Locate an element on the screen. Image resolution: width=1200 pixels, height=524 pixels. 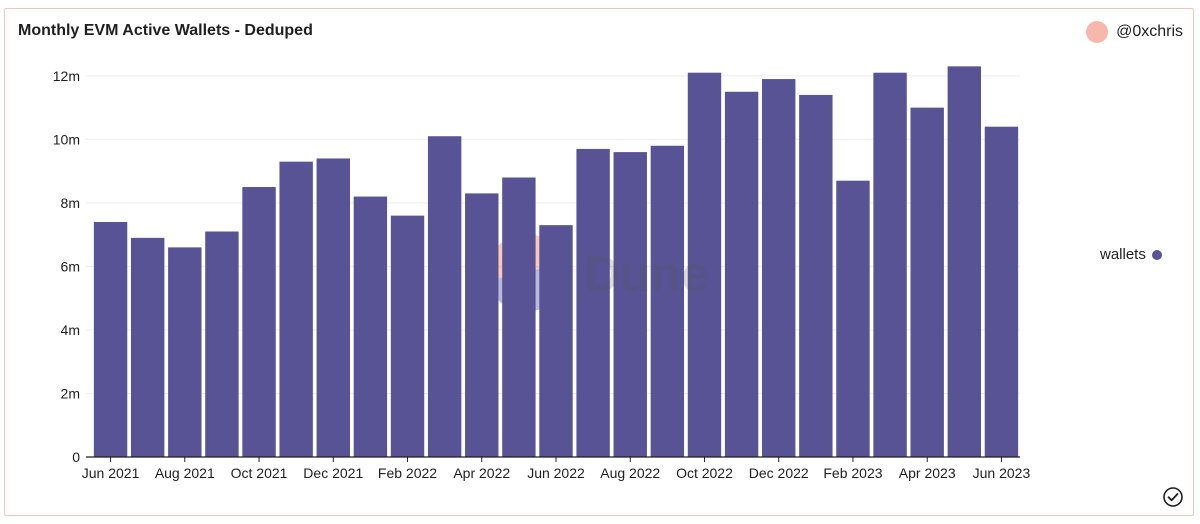
x-tick-label: Apr 2022 is located at coordinates (481, 473).